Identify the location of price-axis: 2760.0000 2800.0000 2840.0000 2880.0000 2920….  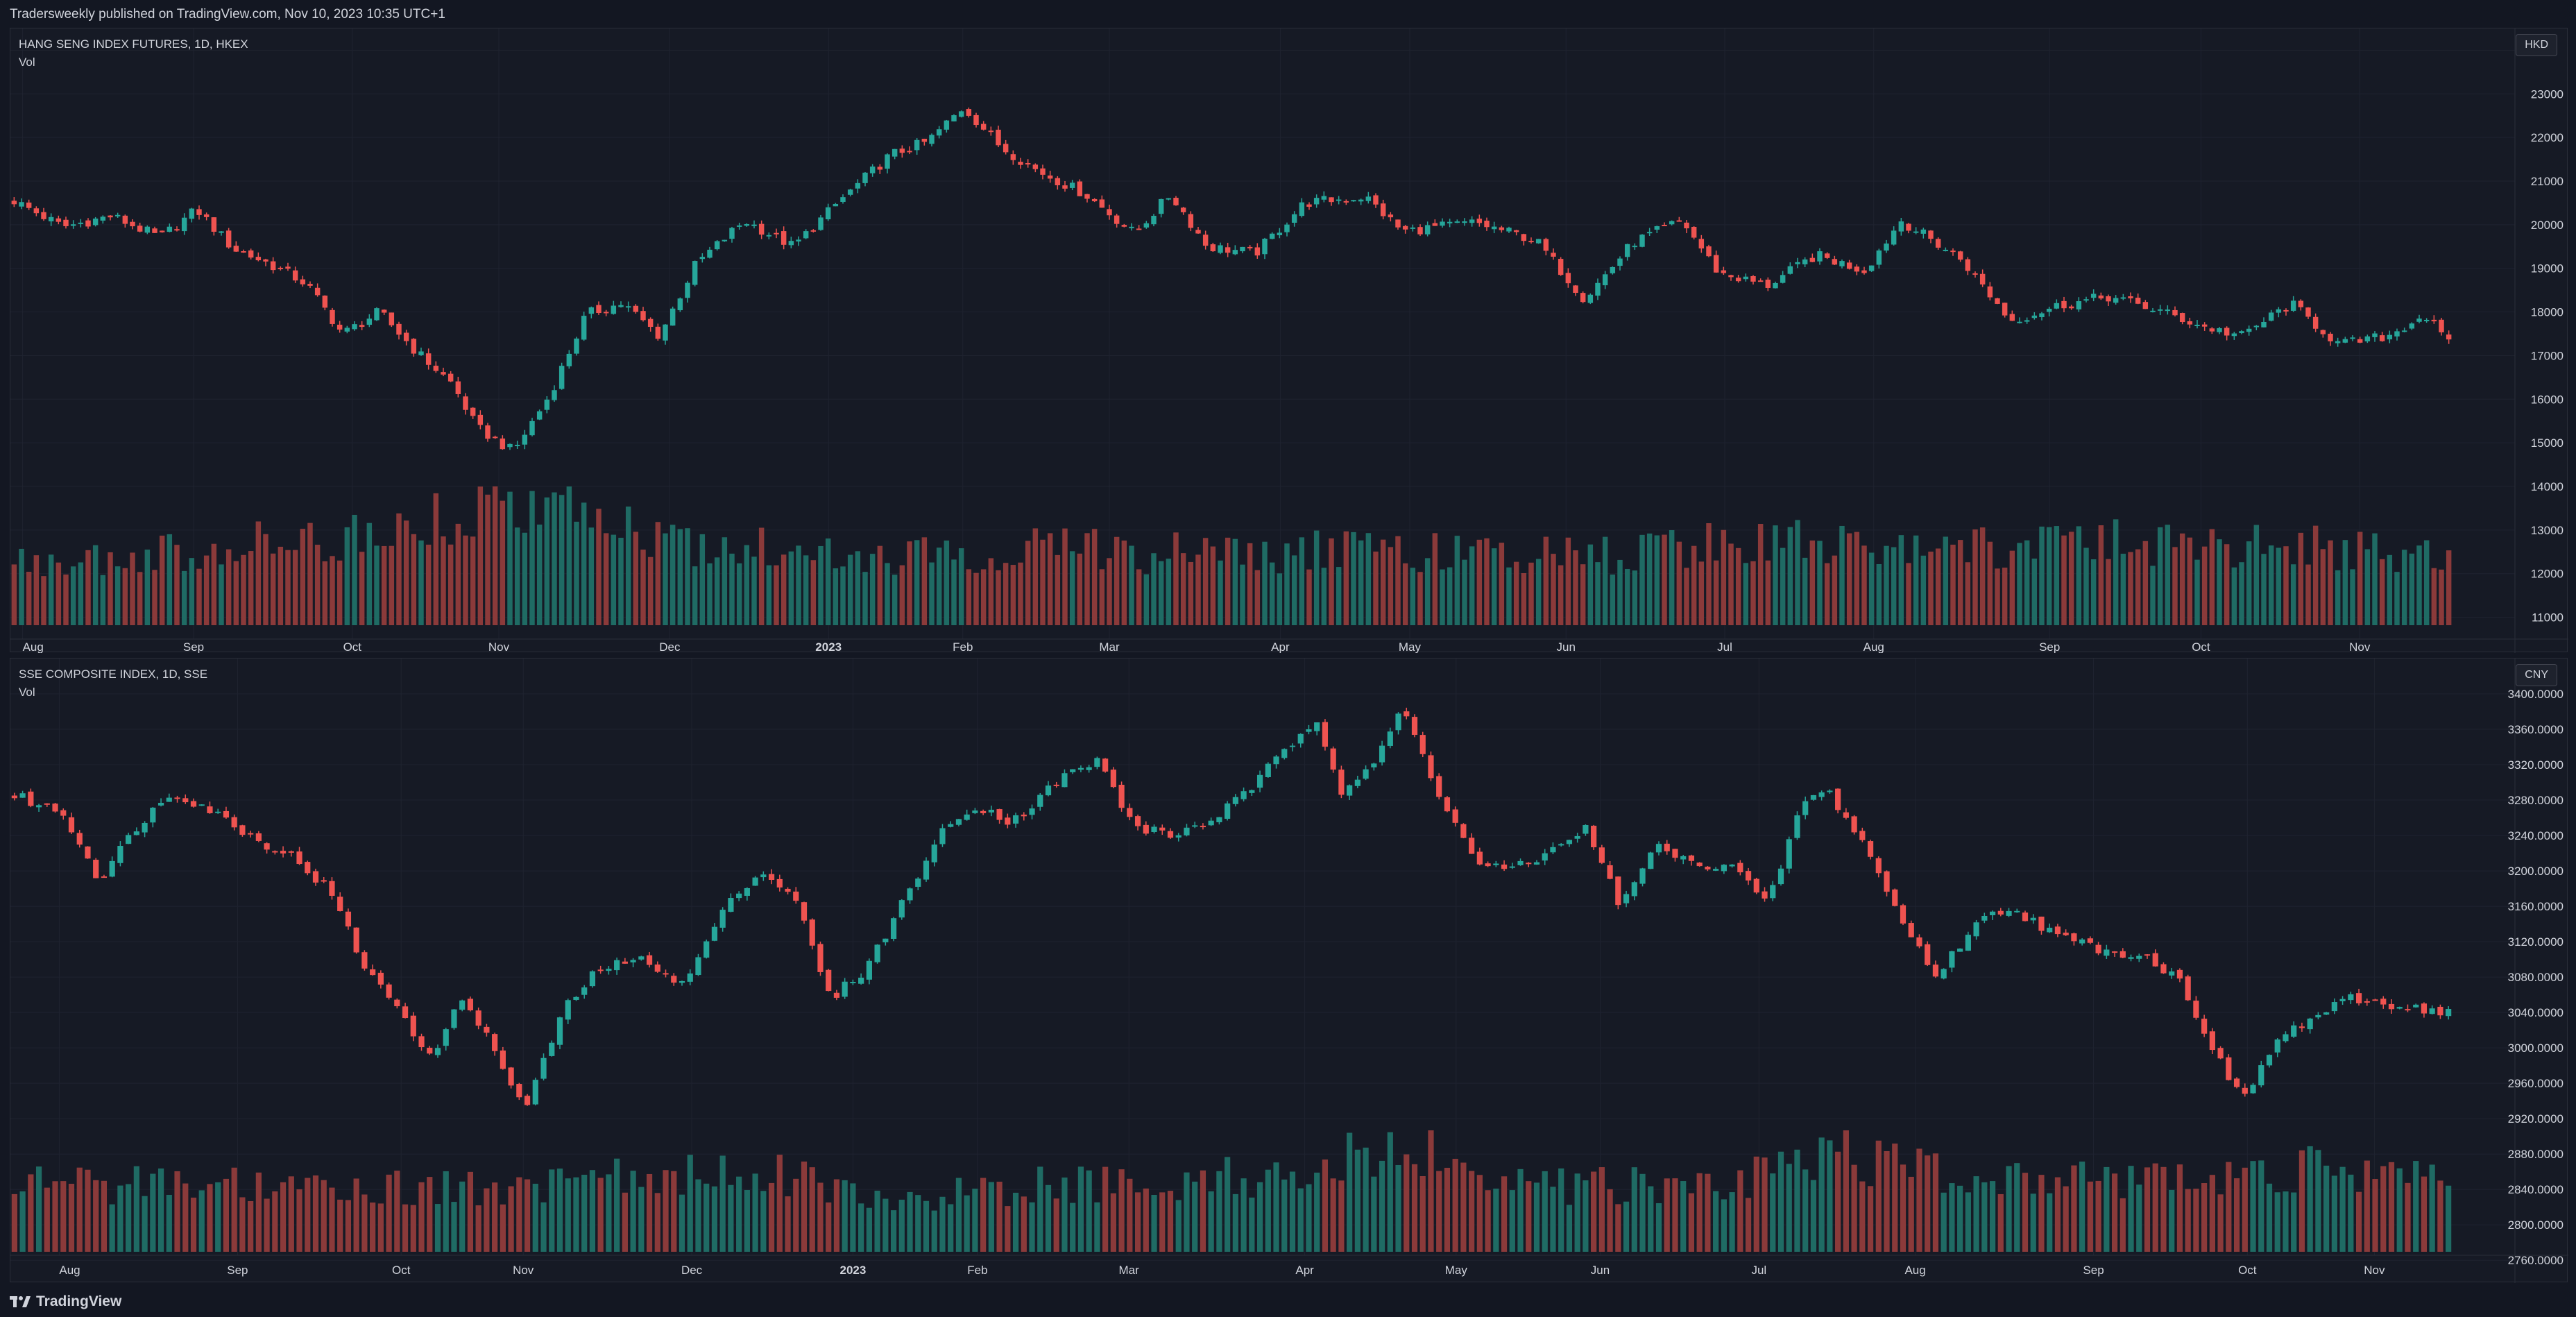
(2536, 970).